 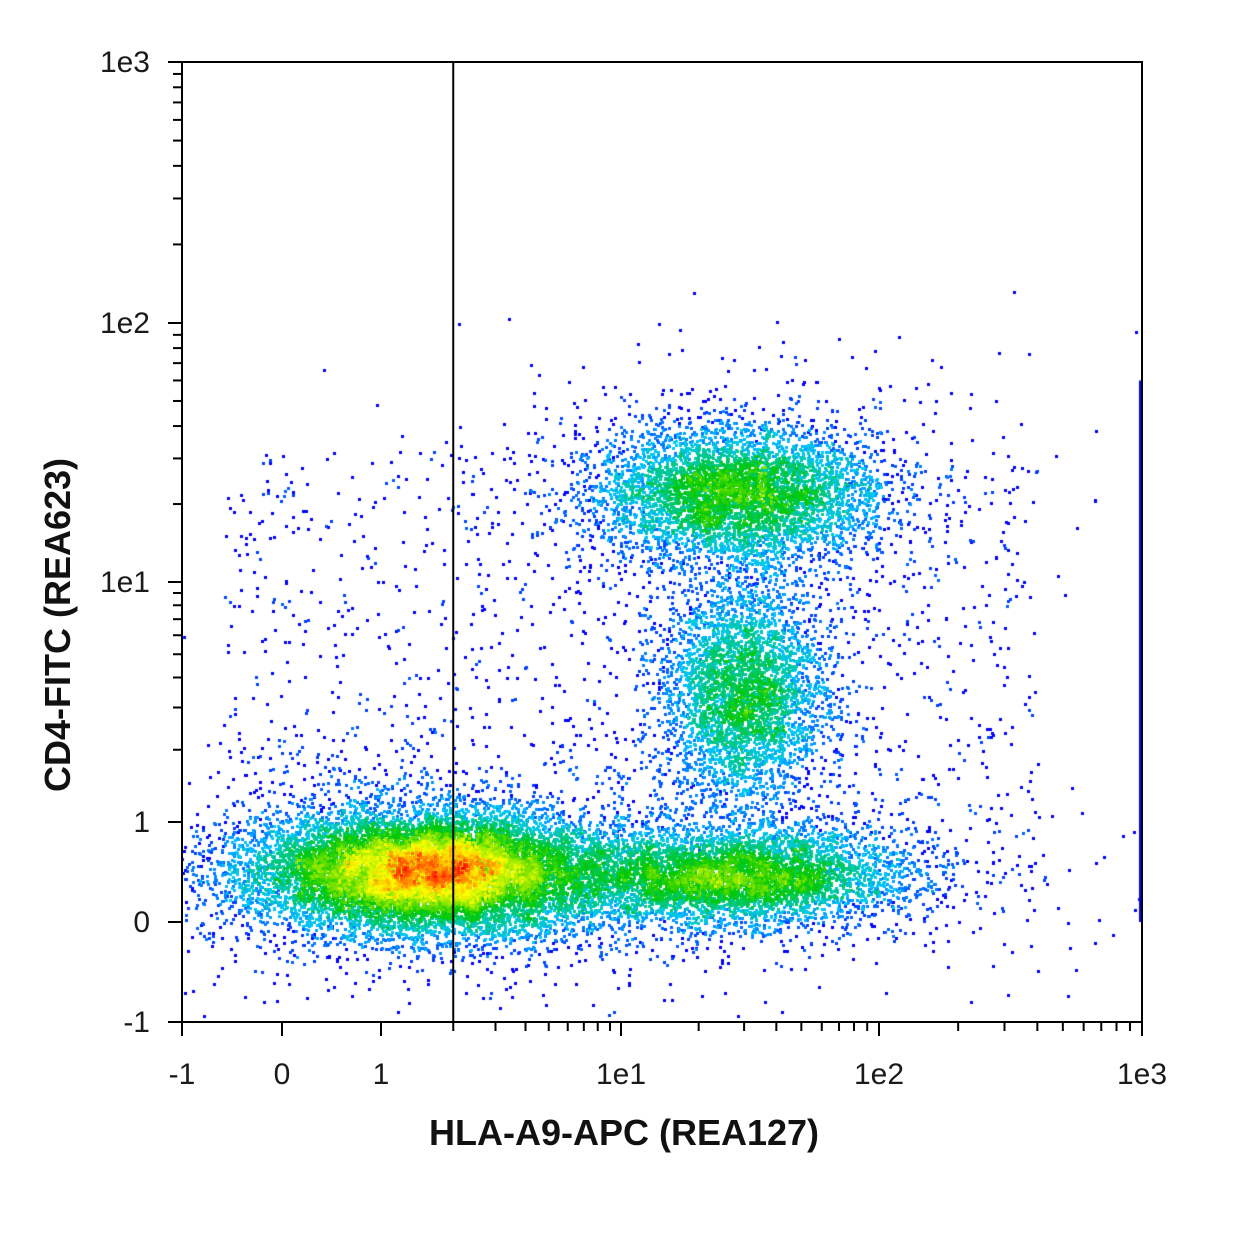 I want to click on x-axis-tick-labels: -1 0 1 1e1 1e2 1e3, so click(x=668, y=1074).